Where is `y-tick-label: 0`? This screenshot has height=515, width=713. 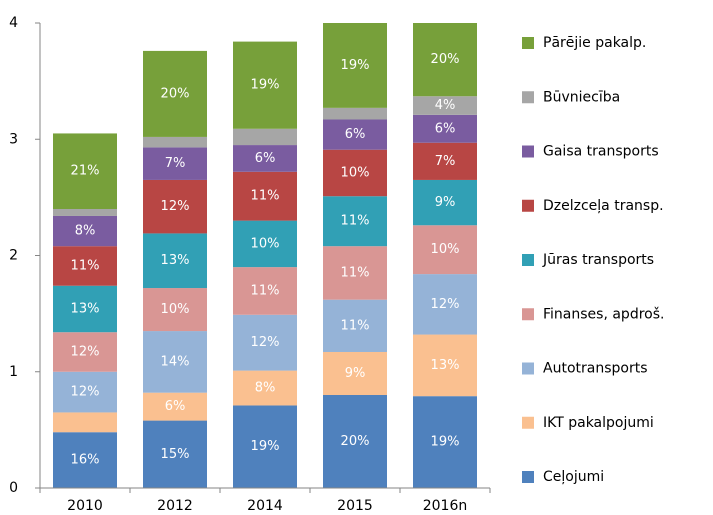 y-tick-label: 0 is located at coordinates (13, 488).